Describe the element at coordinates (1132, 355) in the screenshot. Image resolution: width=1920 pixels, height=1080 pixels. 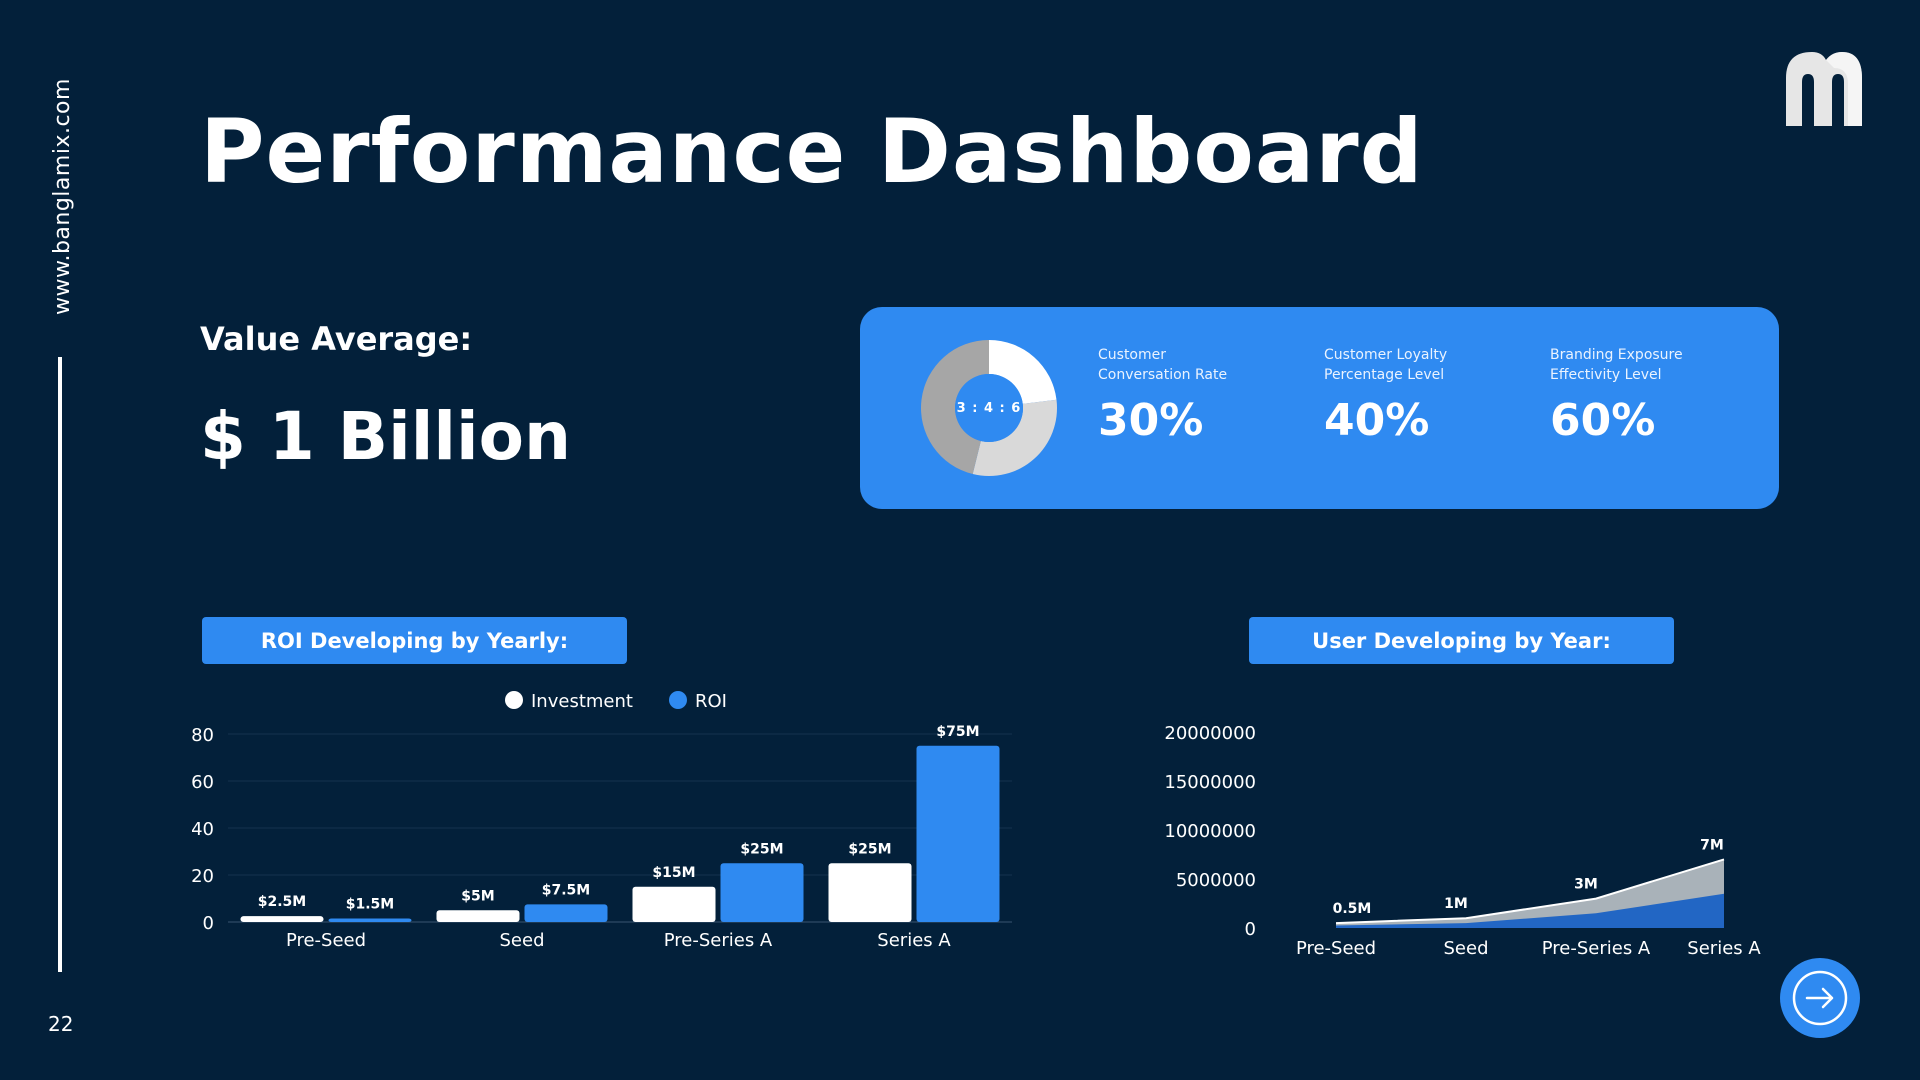
I see `kpi-label-line: Customer` at that location.